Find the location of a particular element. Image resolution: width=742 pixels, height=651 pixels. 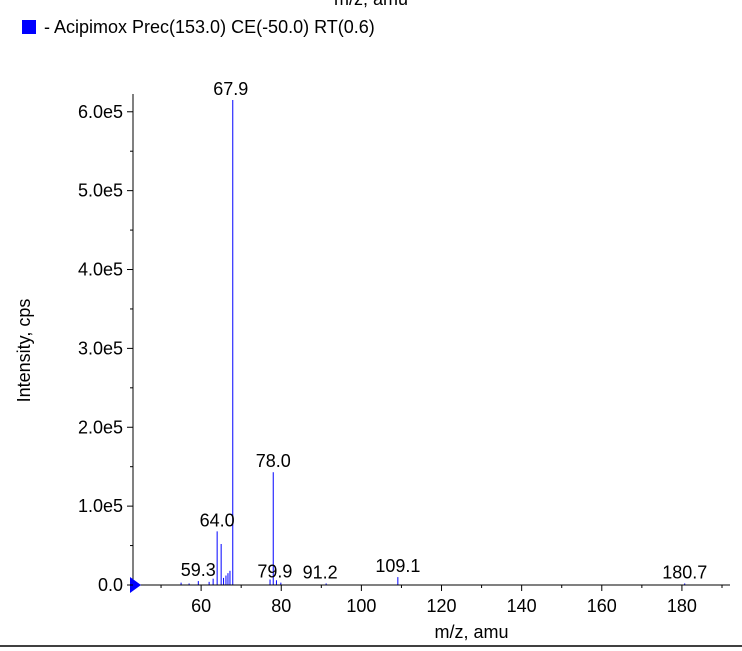

peak-label: 91.2 is located at coordinates (320, 572).